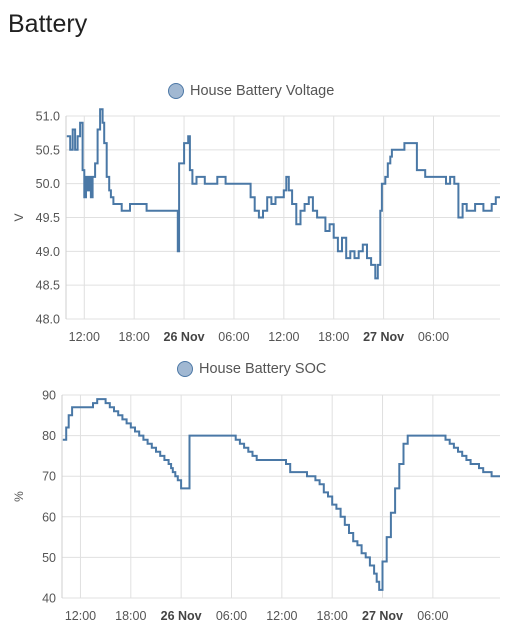 The height and width of the screenshot is (638, 515). I want to click on y-tick-label: 40, so click(49, 599).